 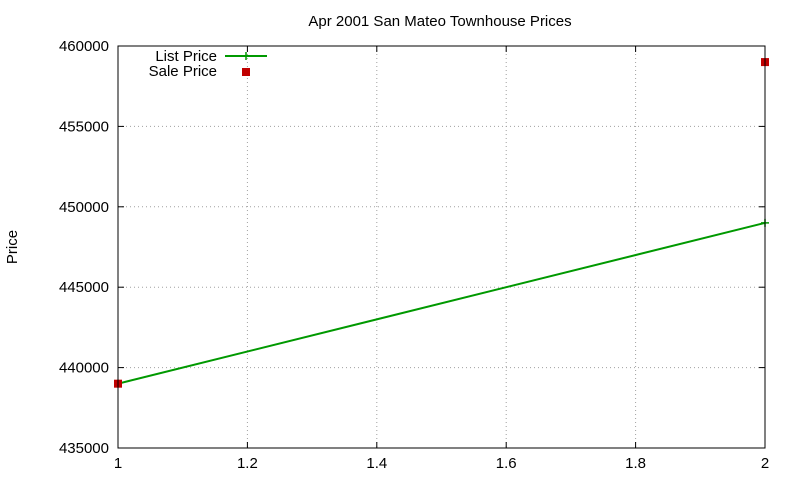 What do you see at coordinates (84, 368) in the screenshot?
I see `y-tick-label: 440000` at bounding box center [84, 368].